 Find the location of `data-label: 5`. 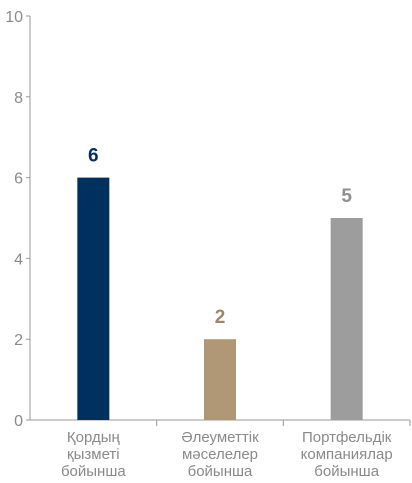

data-label: 5 is located at coordinates (346, 196).